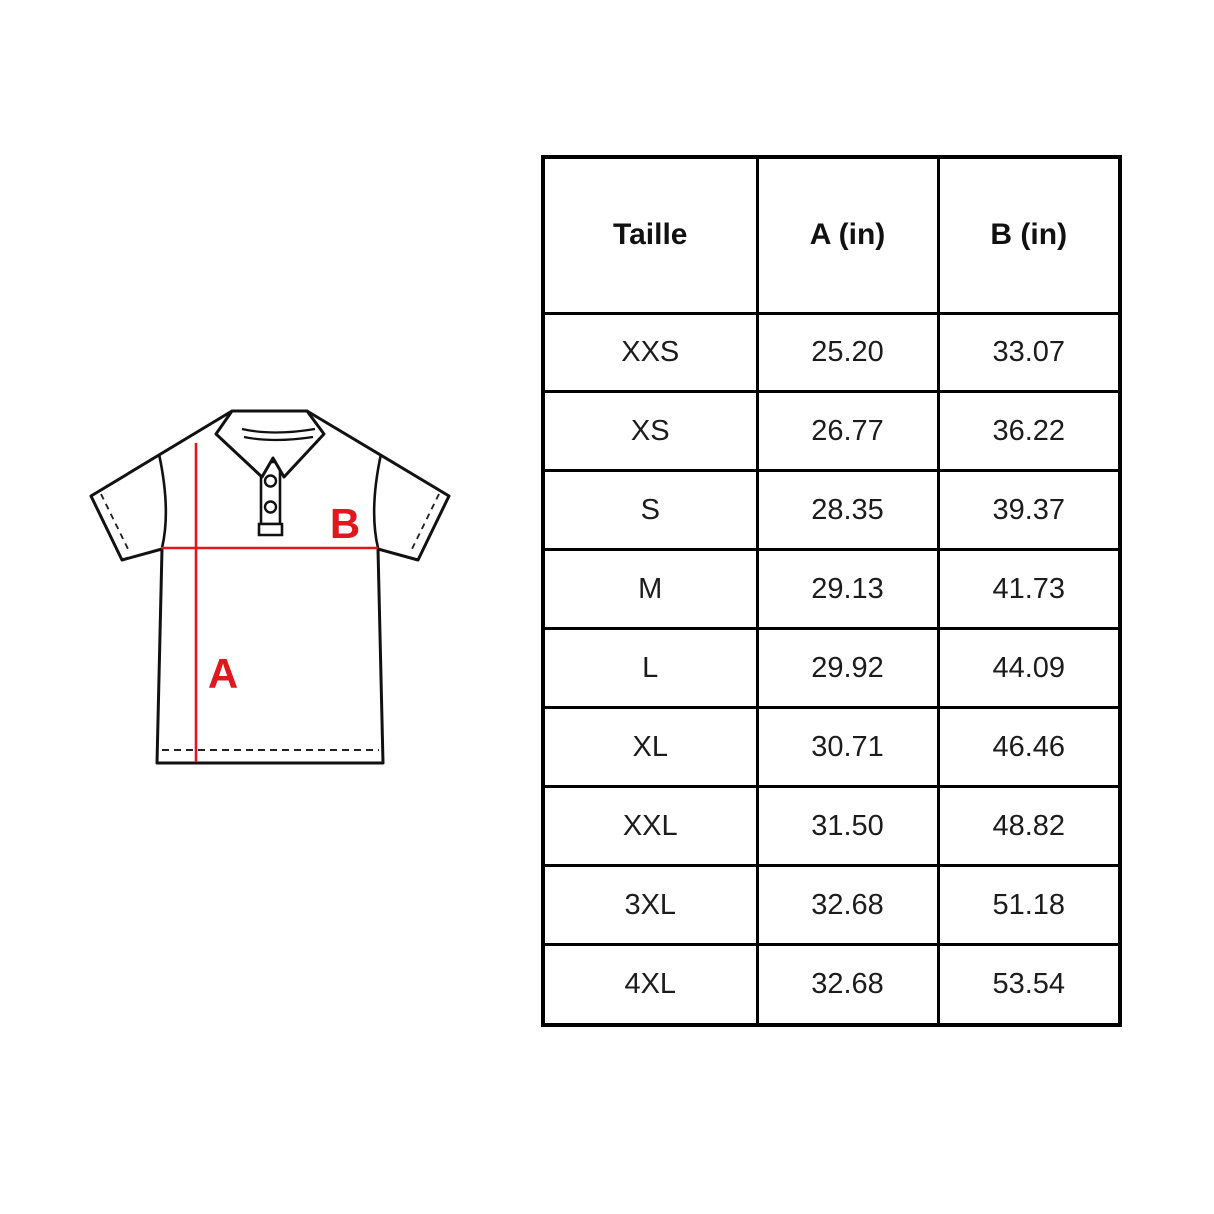  I want to click on measurement-label-b: B, so click(345, 523).